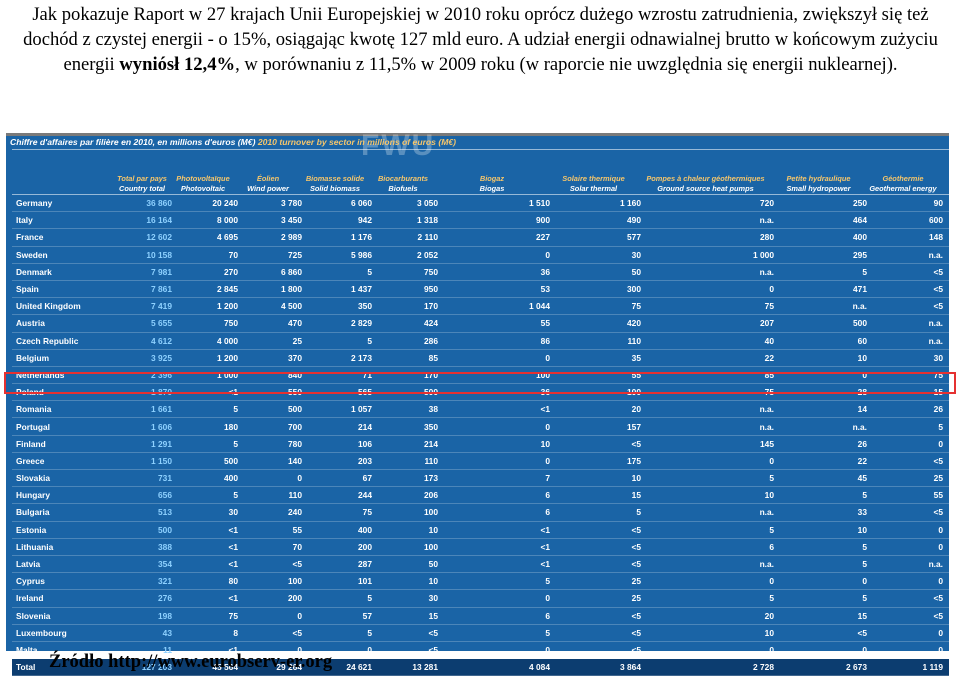  What do you see at coordinates (411, 237) in the screenshot?
I see `value-cell: 2 110` at bounding box center [411, 237].